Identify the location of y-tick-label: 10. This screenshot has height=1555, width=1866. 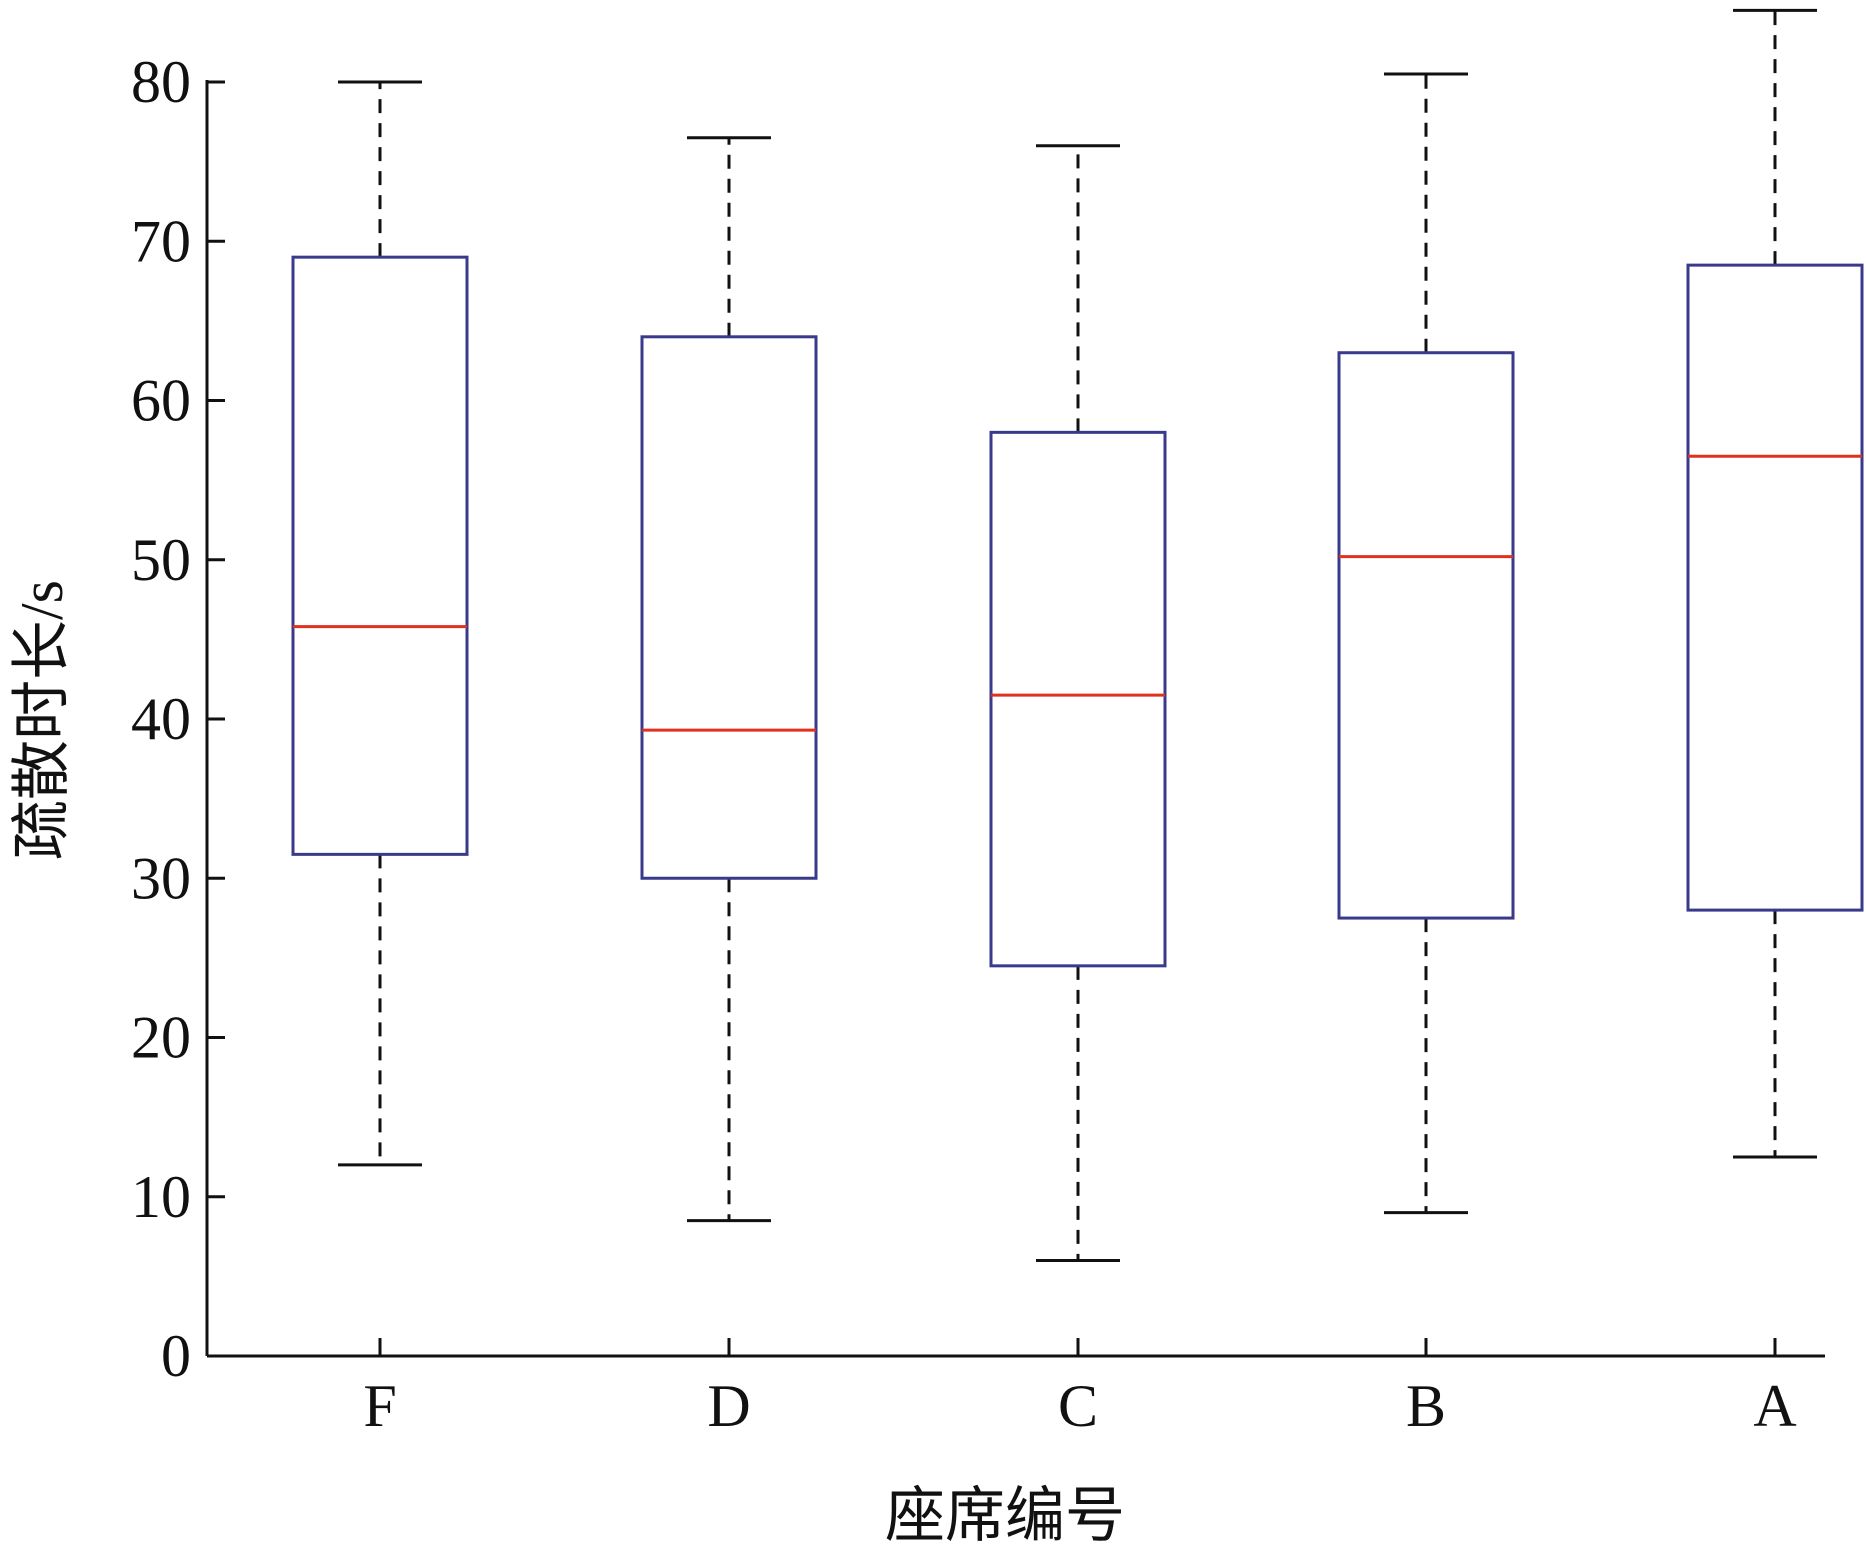
(161, 1197).